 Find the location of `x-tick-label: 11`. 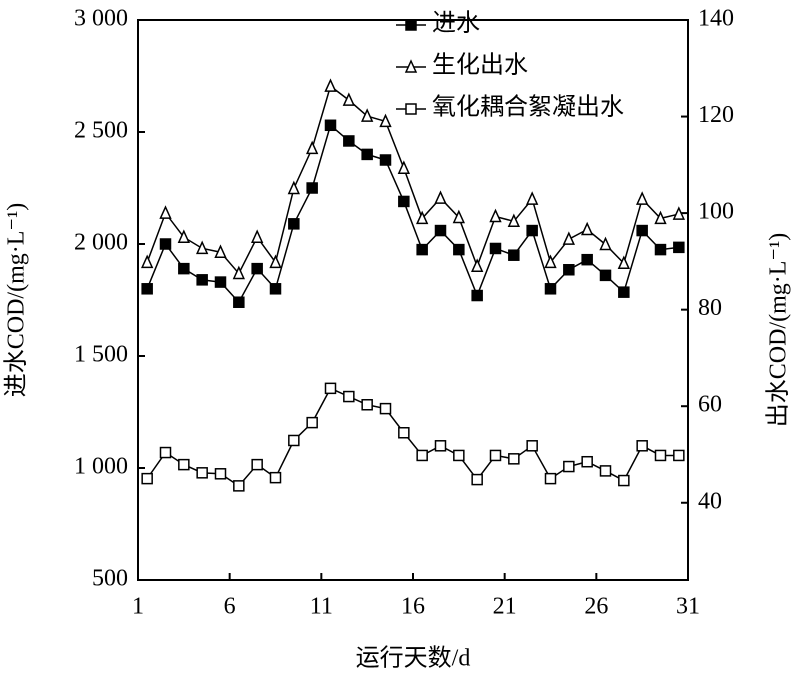

x-tick-label: 11 is located at coordinates (321, 607).